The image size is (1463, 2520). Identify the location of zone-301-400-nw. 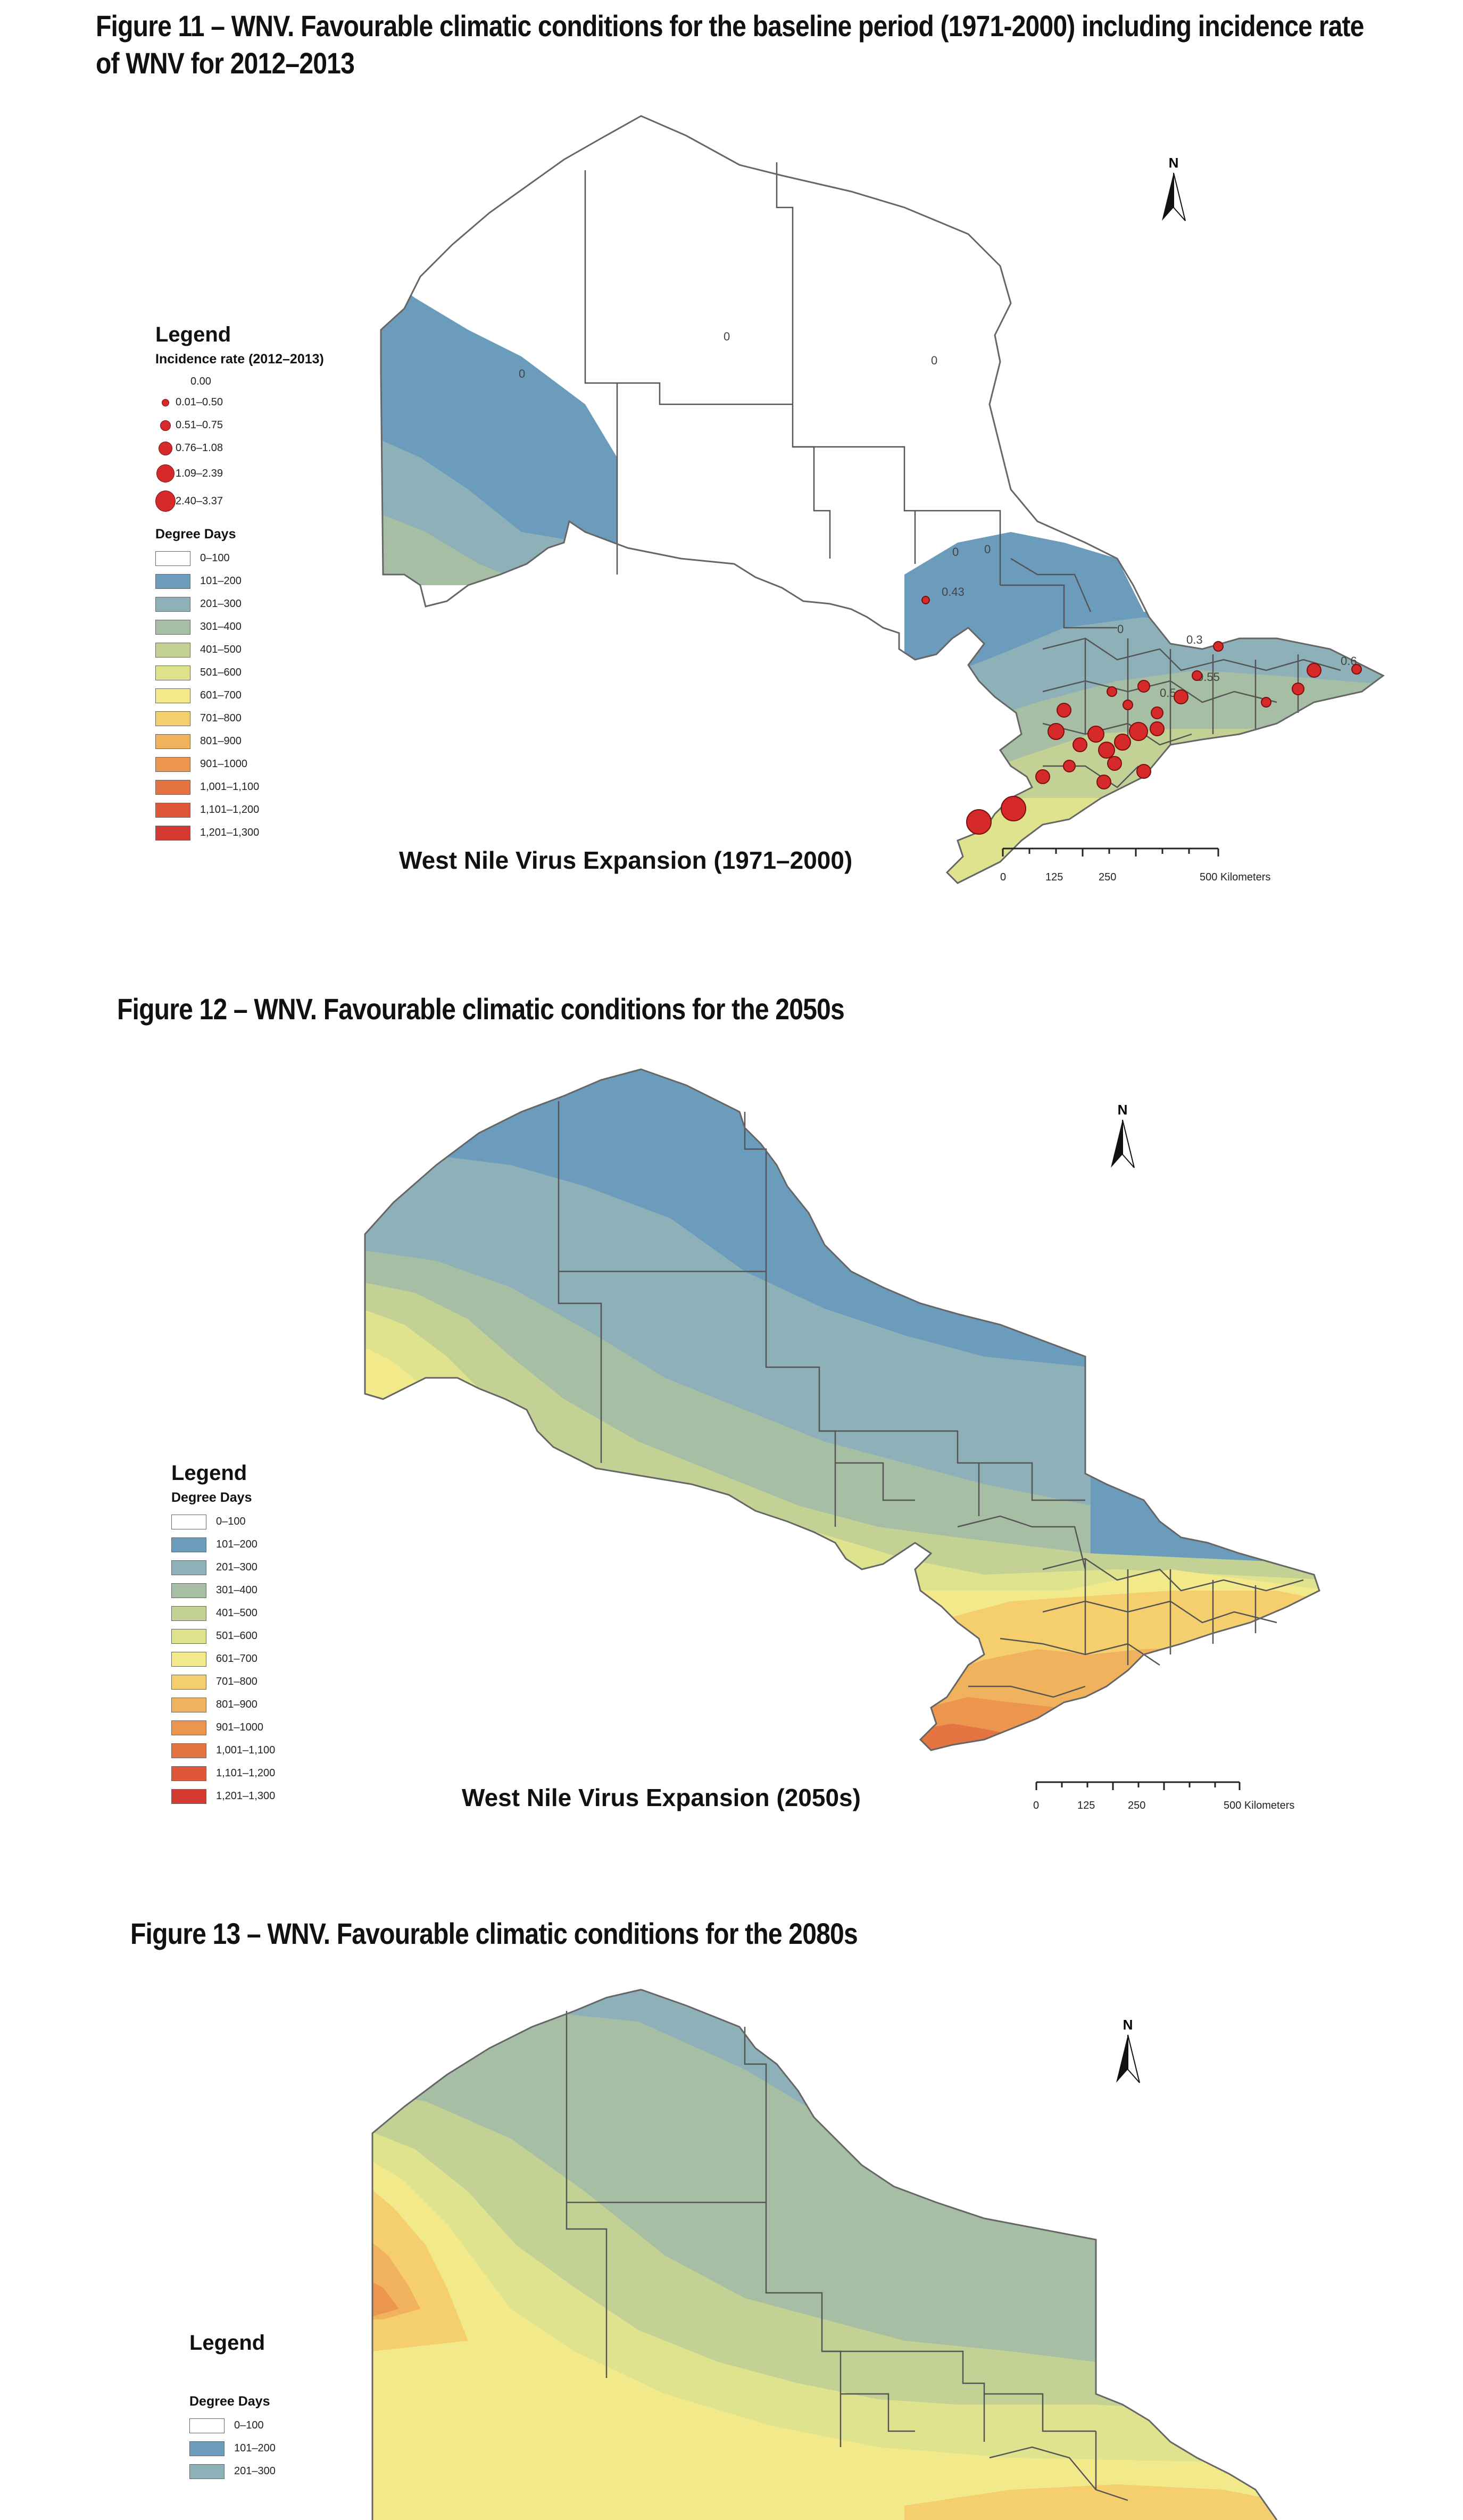
(457, 548).